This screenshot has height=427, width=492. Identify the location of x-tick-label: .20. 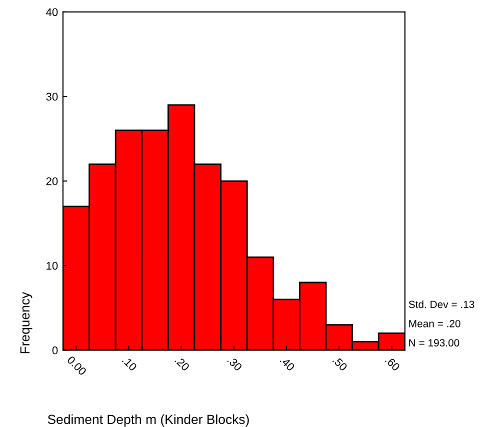
(182, 364).